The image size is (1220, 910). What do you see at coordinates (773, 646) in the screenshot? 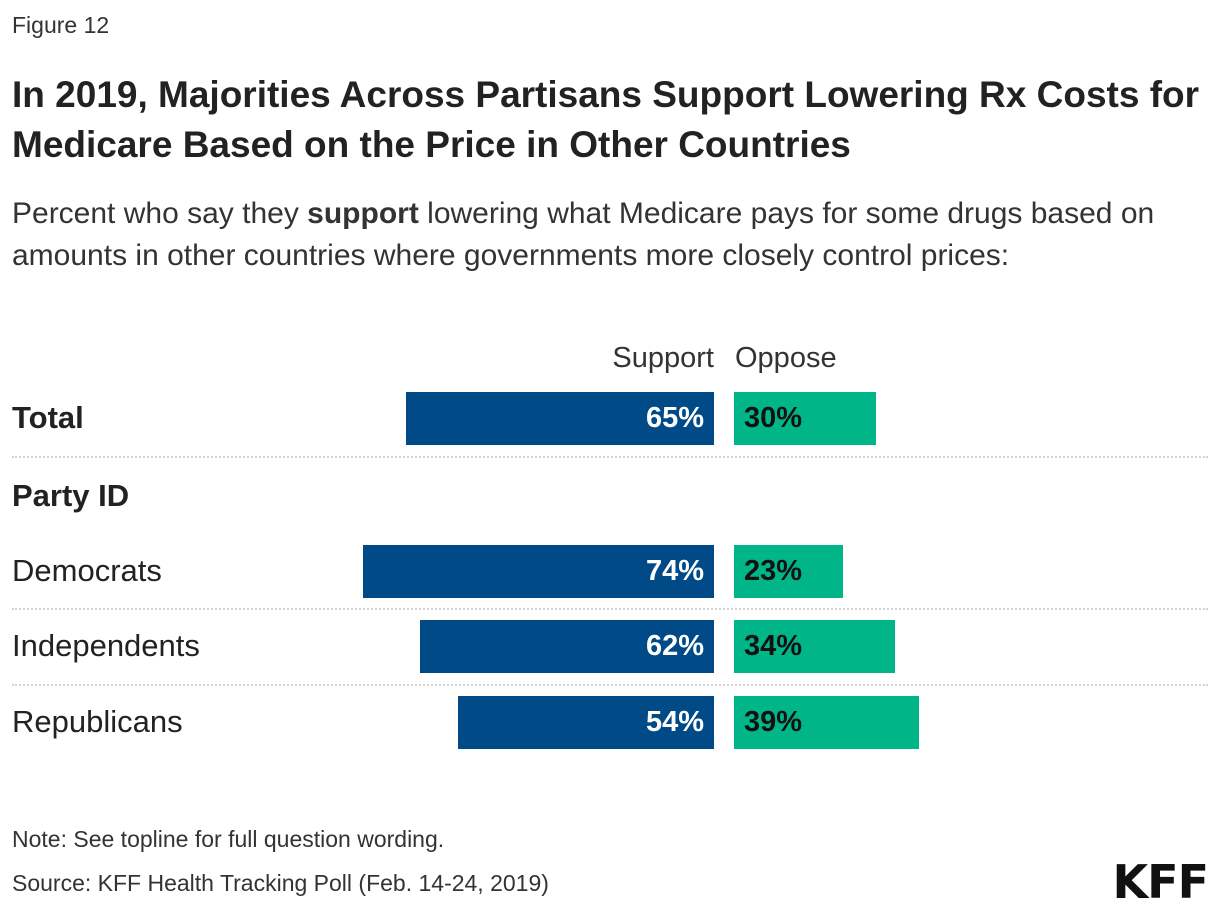
I see `bar-label-oppose-independents: 34%` at bounding box center [773, 646].